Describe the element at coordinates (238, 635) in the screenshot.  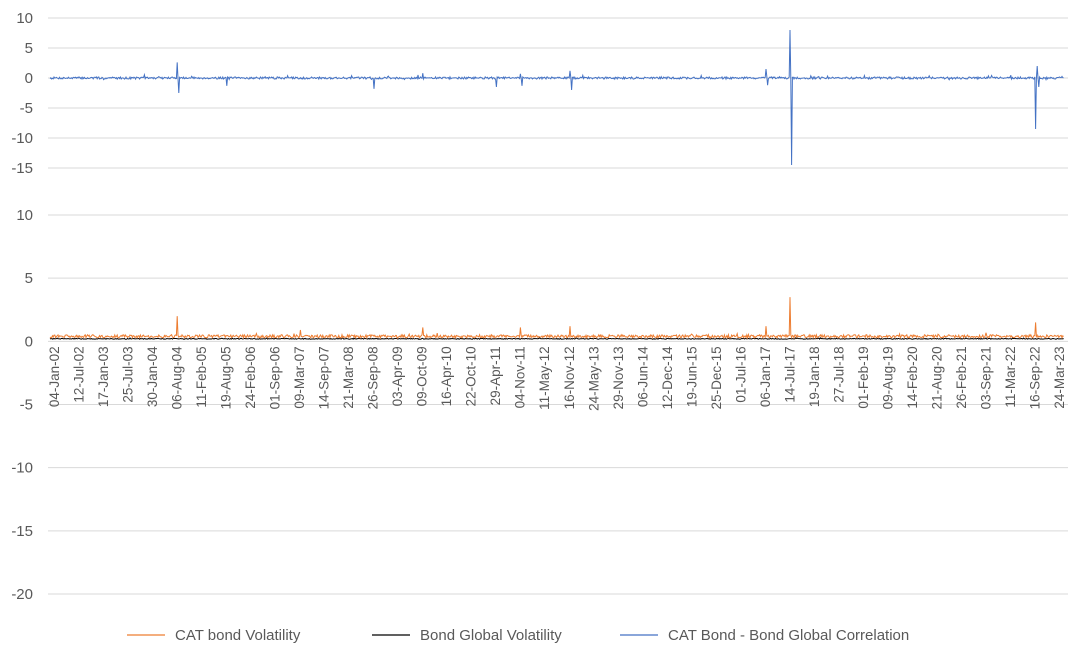
I see `legend-label: CAT bond Volatility` at that location.